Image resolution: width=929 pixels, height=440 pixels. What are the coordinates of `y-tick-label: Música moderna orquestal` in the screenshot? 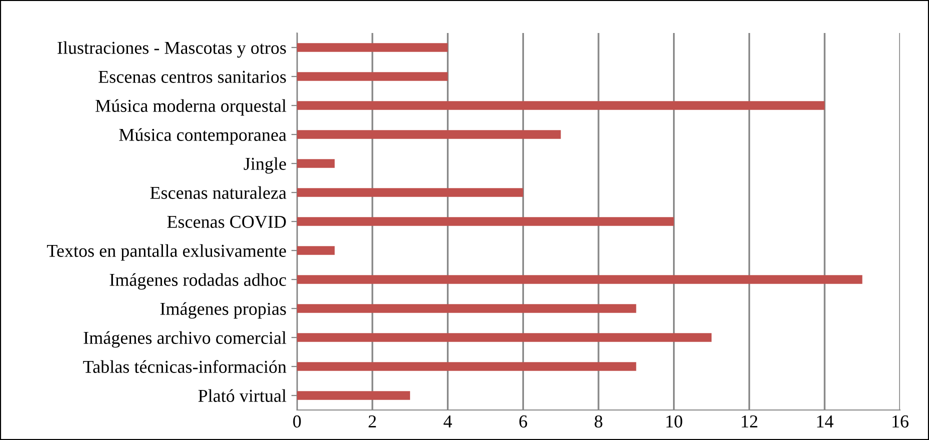 It's located at (191, 107).